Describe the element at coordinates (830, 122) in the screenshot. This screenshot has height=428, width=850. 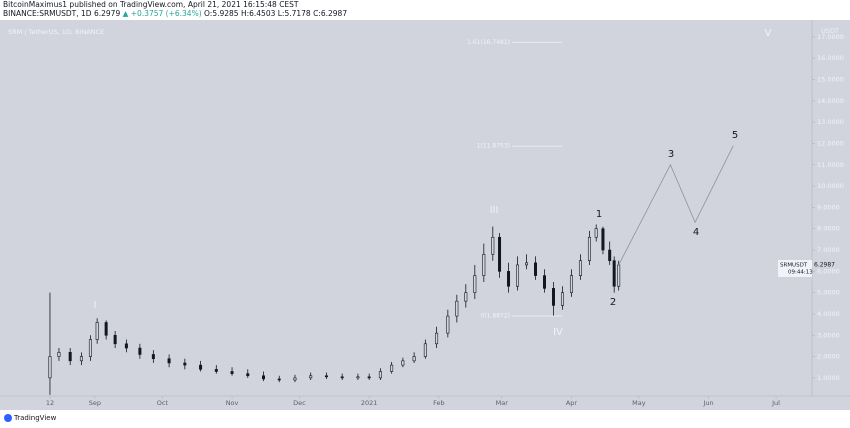
I see `y-tick-label: 13.0000` at that location.